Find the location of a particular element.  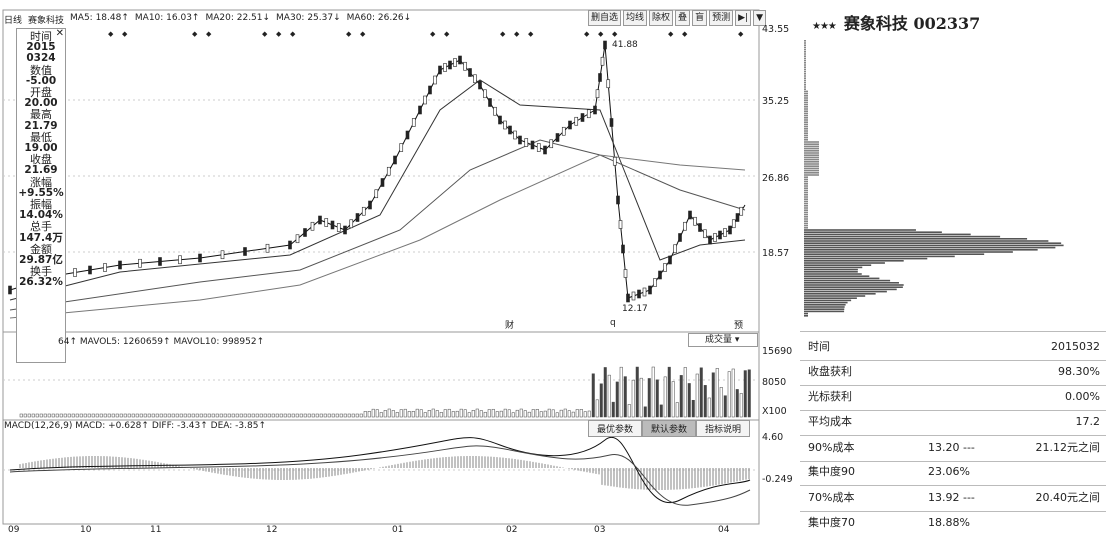

remove-watchlist-button: 删自选 is located at coordinates (605, 18).